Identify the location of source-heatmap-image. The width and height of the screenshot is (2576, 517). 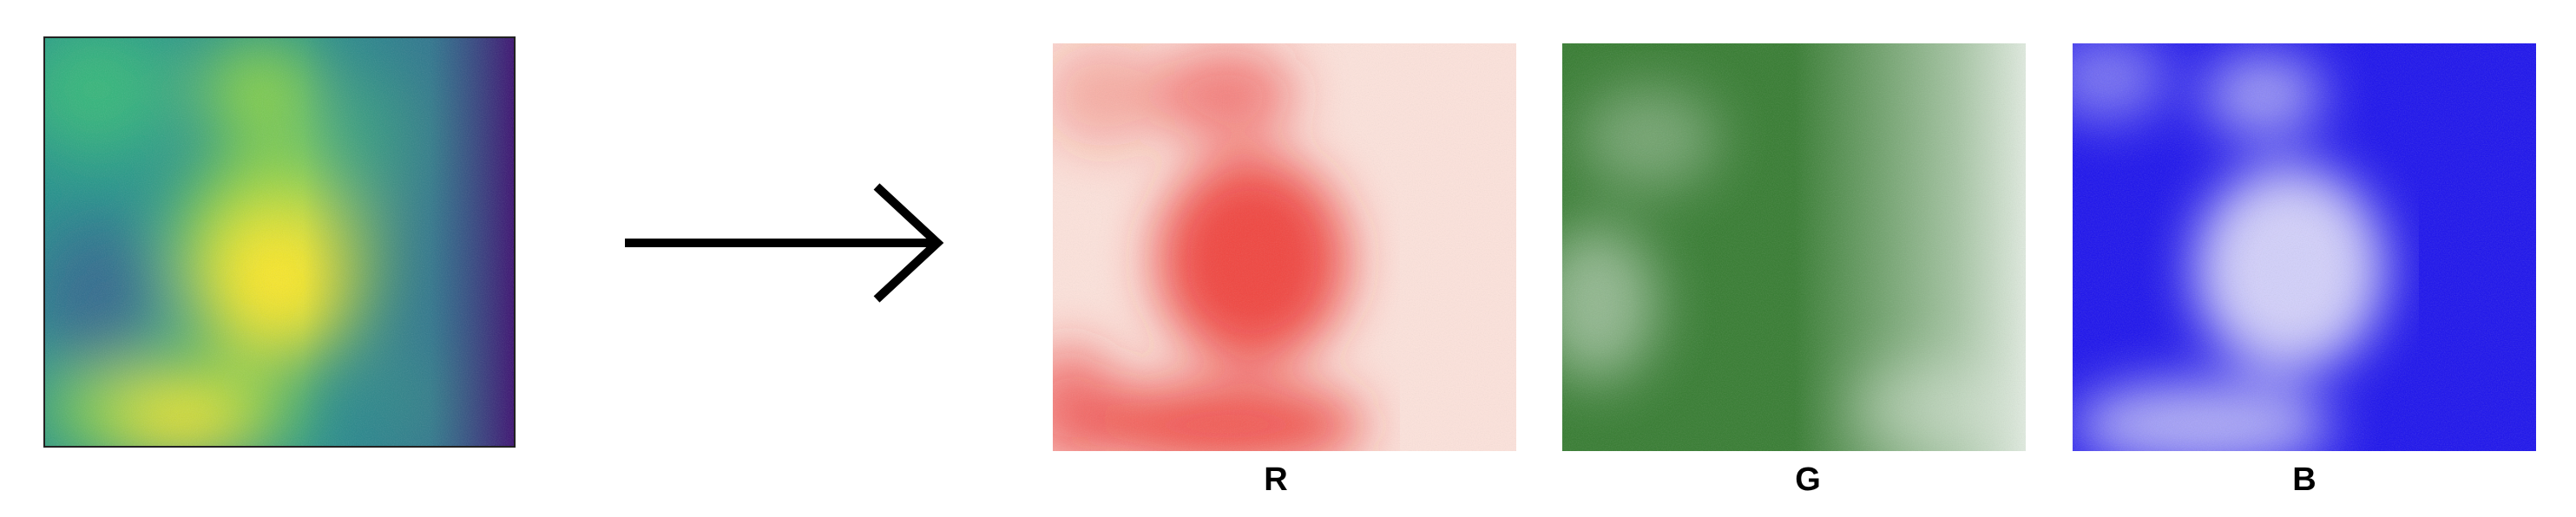
(279, 242).